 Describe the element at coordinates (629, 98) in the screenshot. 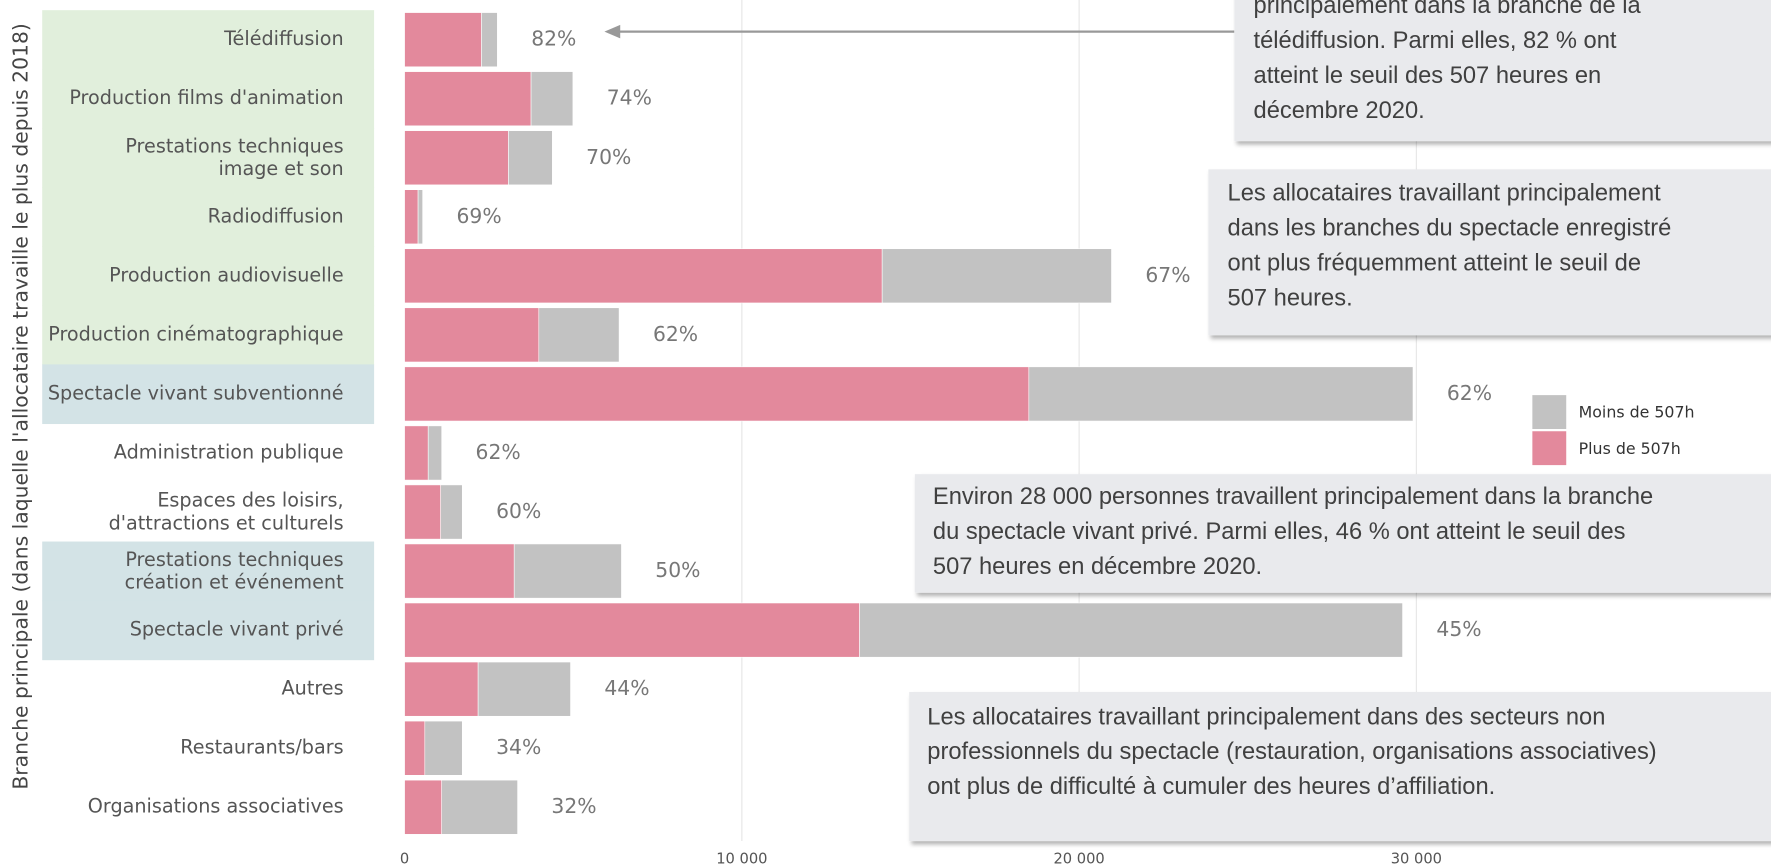

I see `share-label: 74%` at that location.